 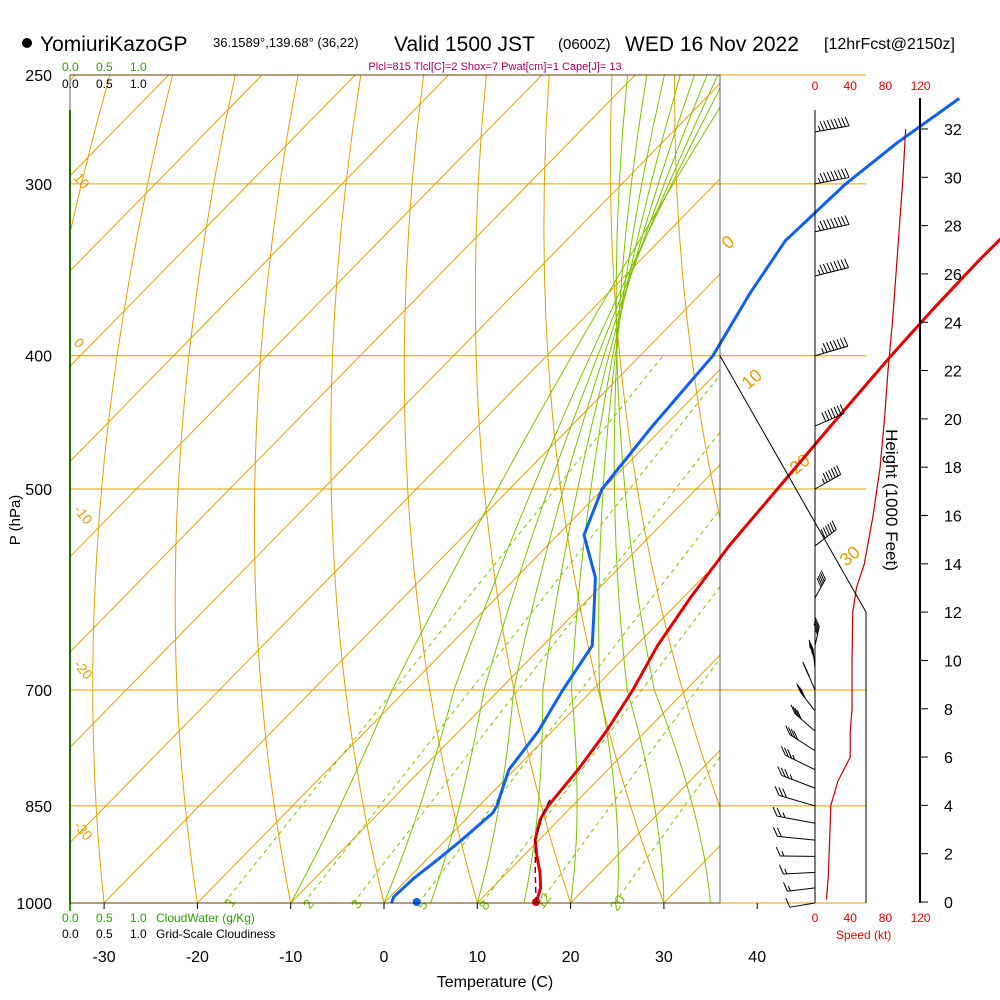 What do you see at coordinates (83, 831) in the screenshot?
I see `isotherm-label: -30` at bounding box center [83, 831].